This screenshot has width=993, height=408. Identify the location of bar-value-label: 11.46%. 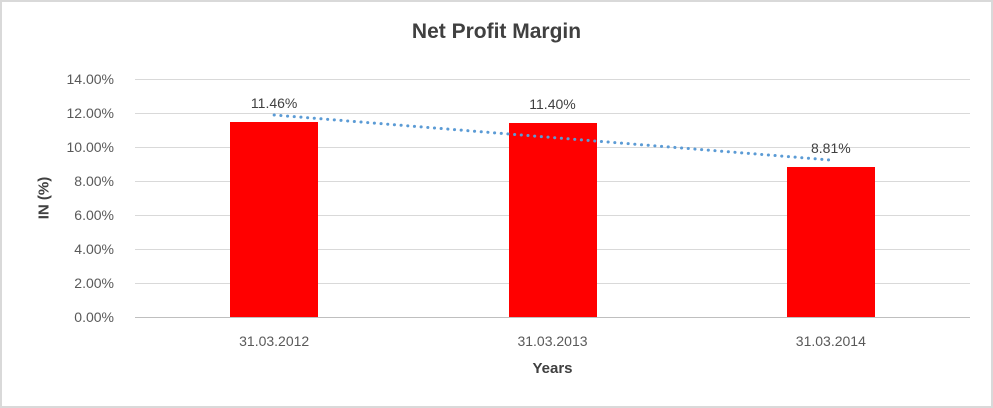
(274, 103).